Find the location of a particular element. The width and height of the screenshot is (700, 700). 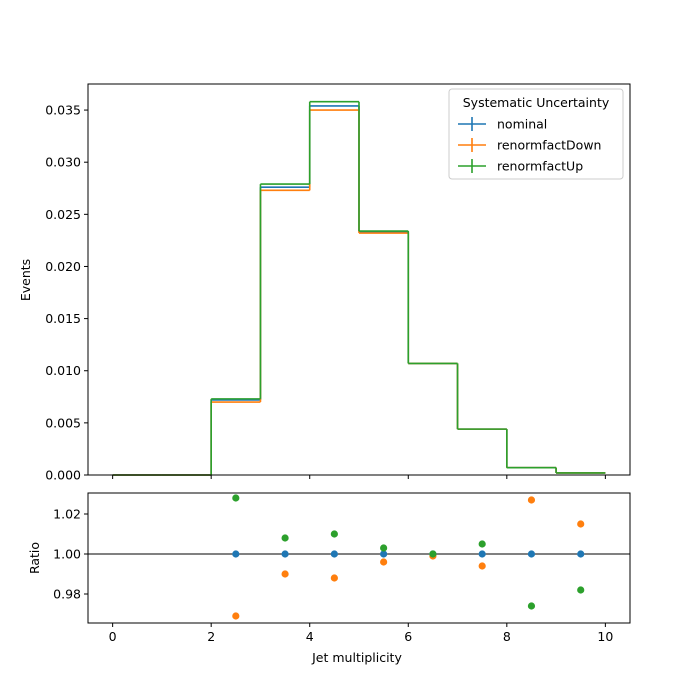

ratio-series-group is located at coordinates (359, 557).